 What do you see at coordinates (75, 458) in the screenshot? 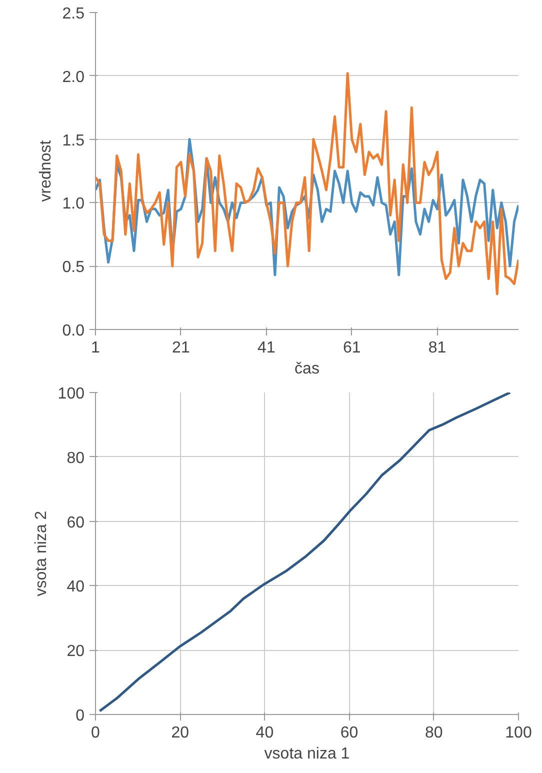
I see `y-tick-label: 80` at bounding box center [75, 458].